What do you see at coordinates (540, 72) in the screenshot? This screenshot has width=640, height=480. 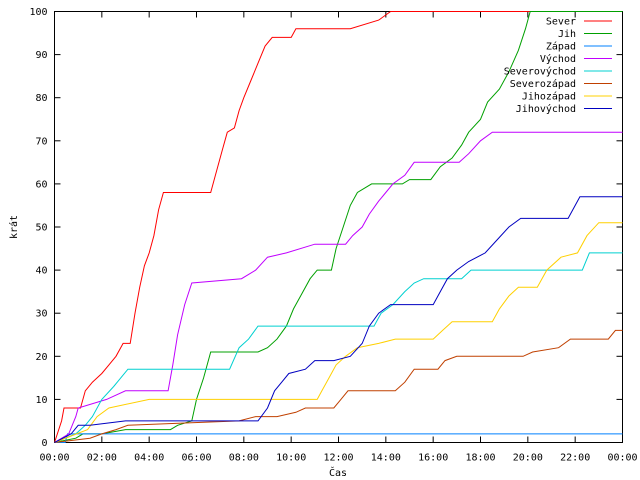 I see `legend-label-severovychod: Severovýchod` at bounding box center [540, 72].